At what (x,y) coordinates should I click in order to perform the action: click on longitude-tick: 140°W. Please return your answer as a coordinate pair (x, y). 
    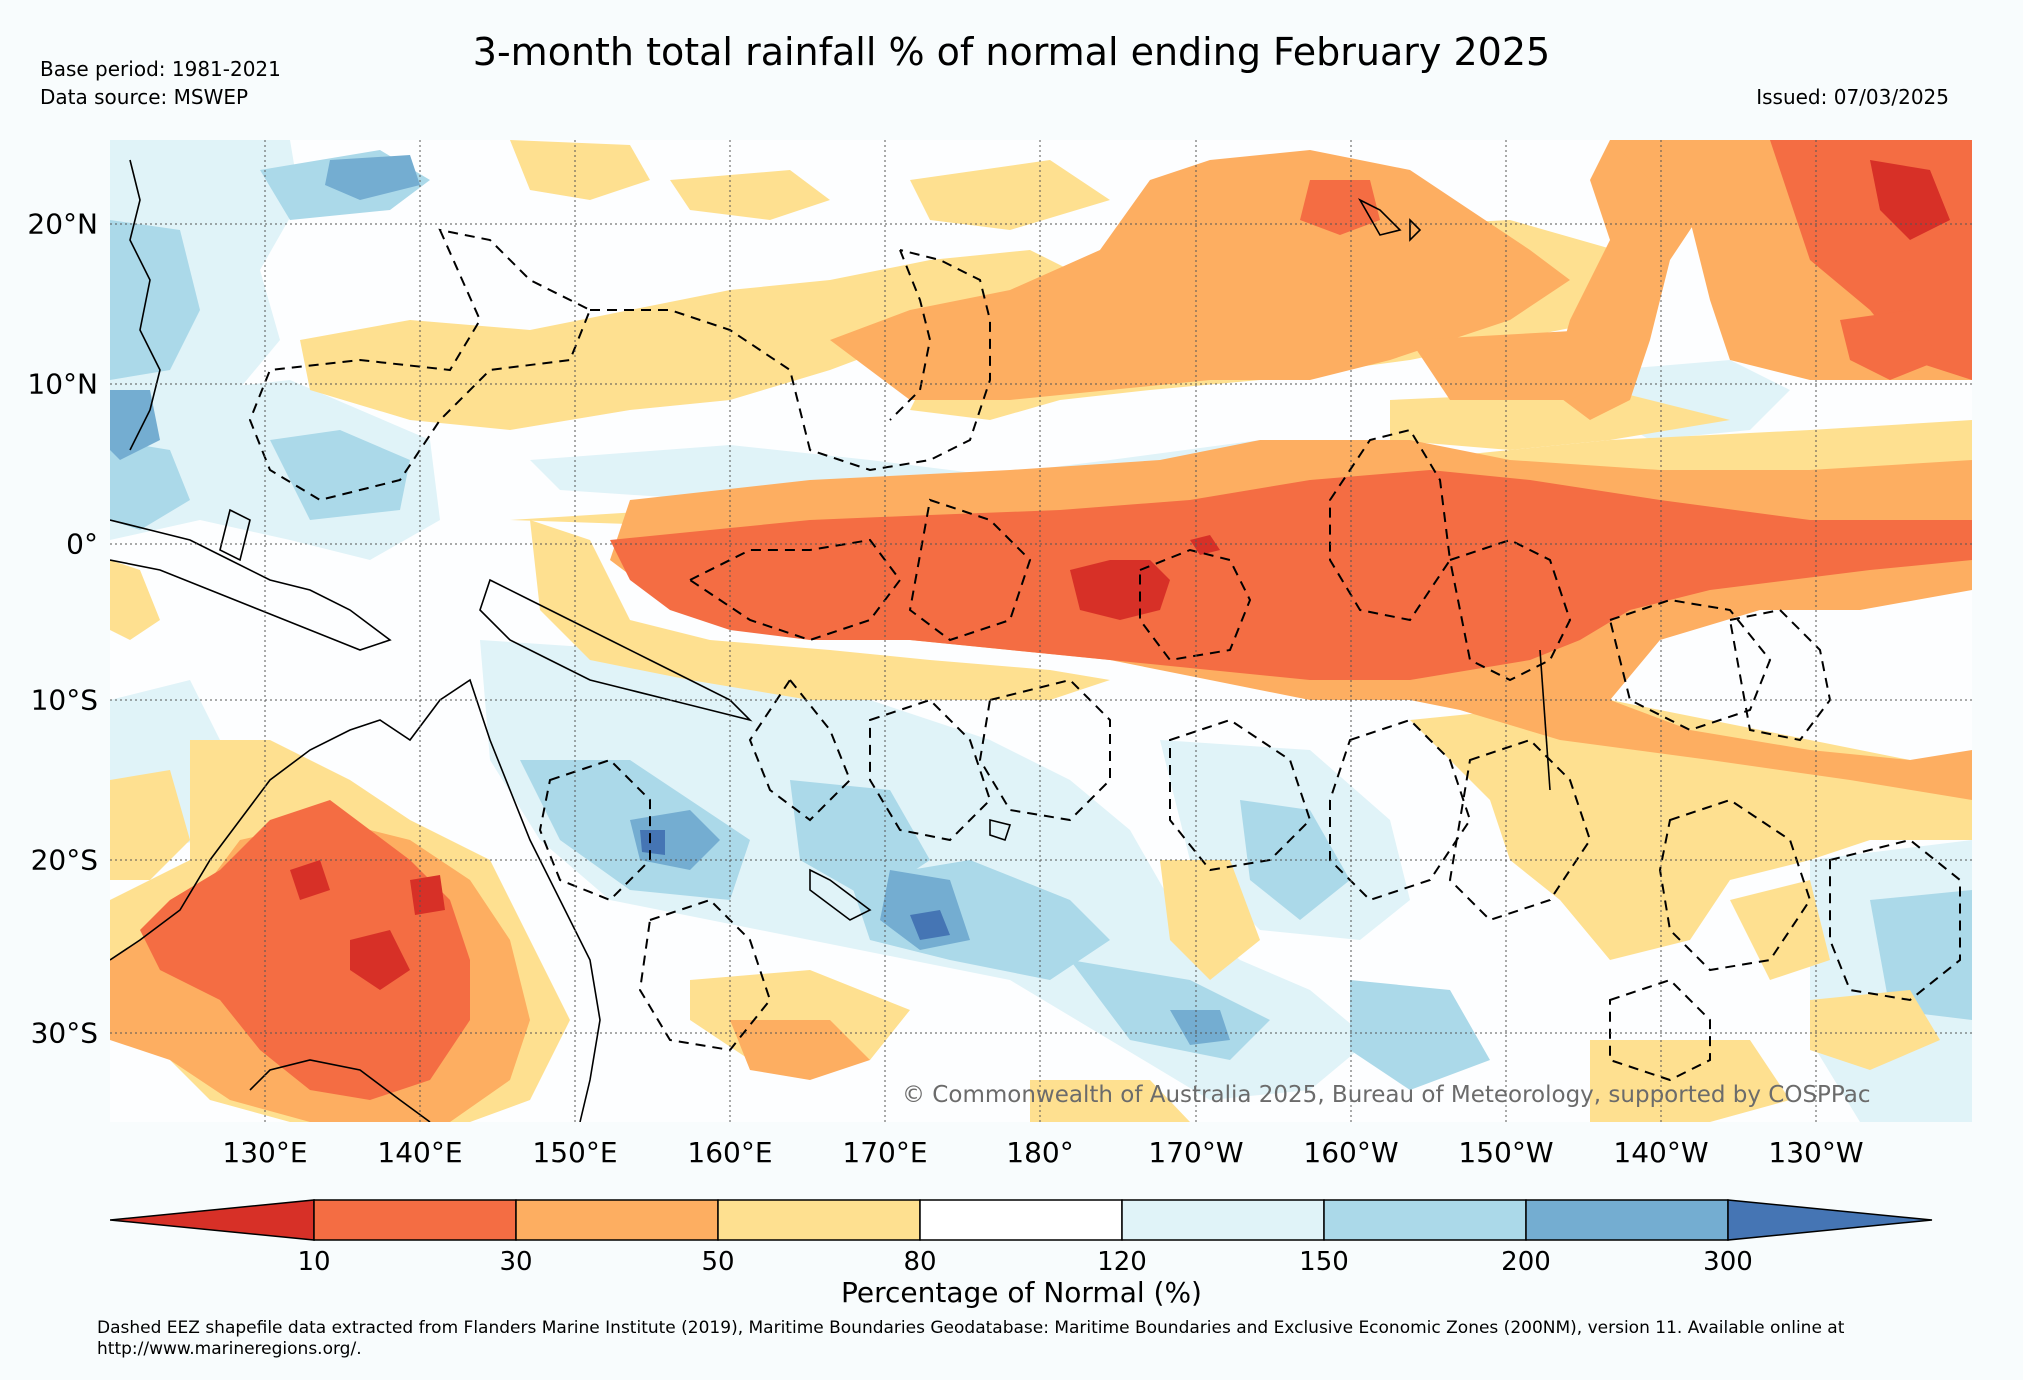
    Looking at the image, I should click on (1661, 1152).